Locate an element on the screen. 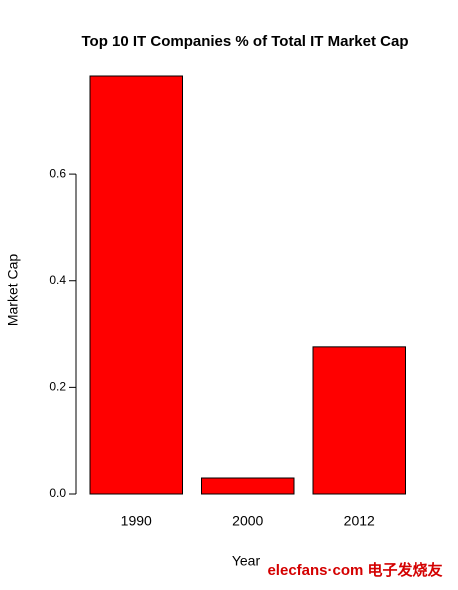  x-tick-label: 2000 is located at coordinates (247, 521).